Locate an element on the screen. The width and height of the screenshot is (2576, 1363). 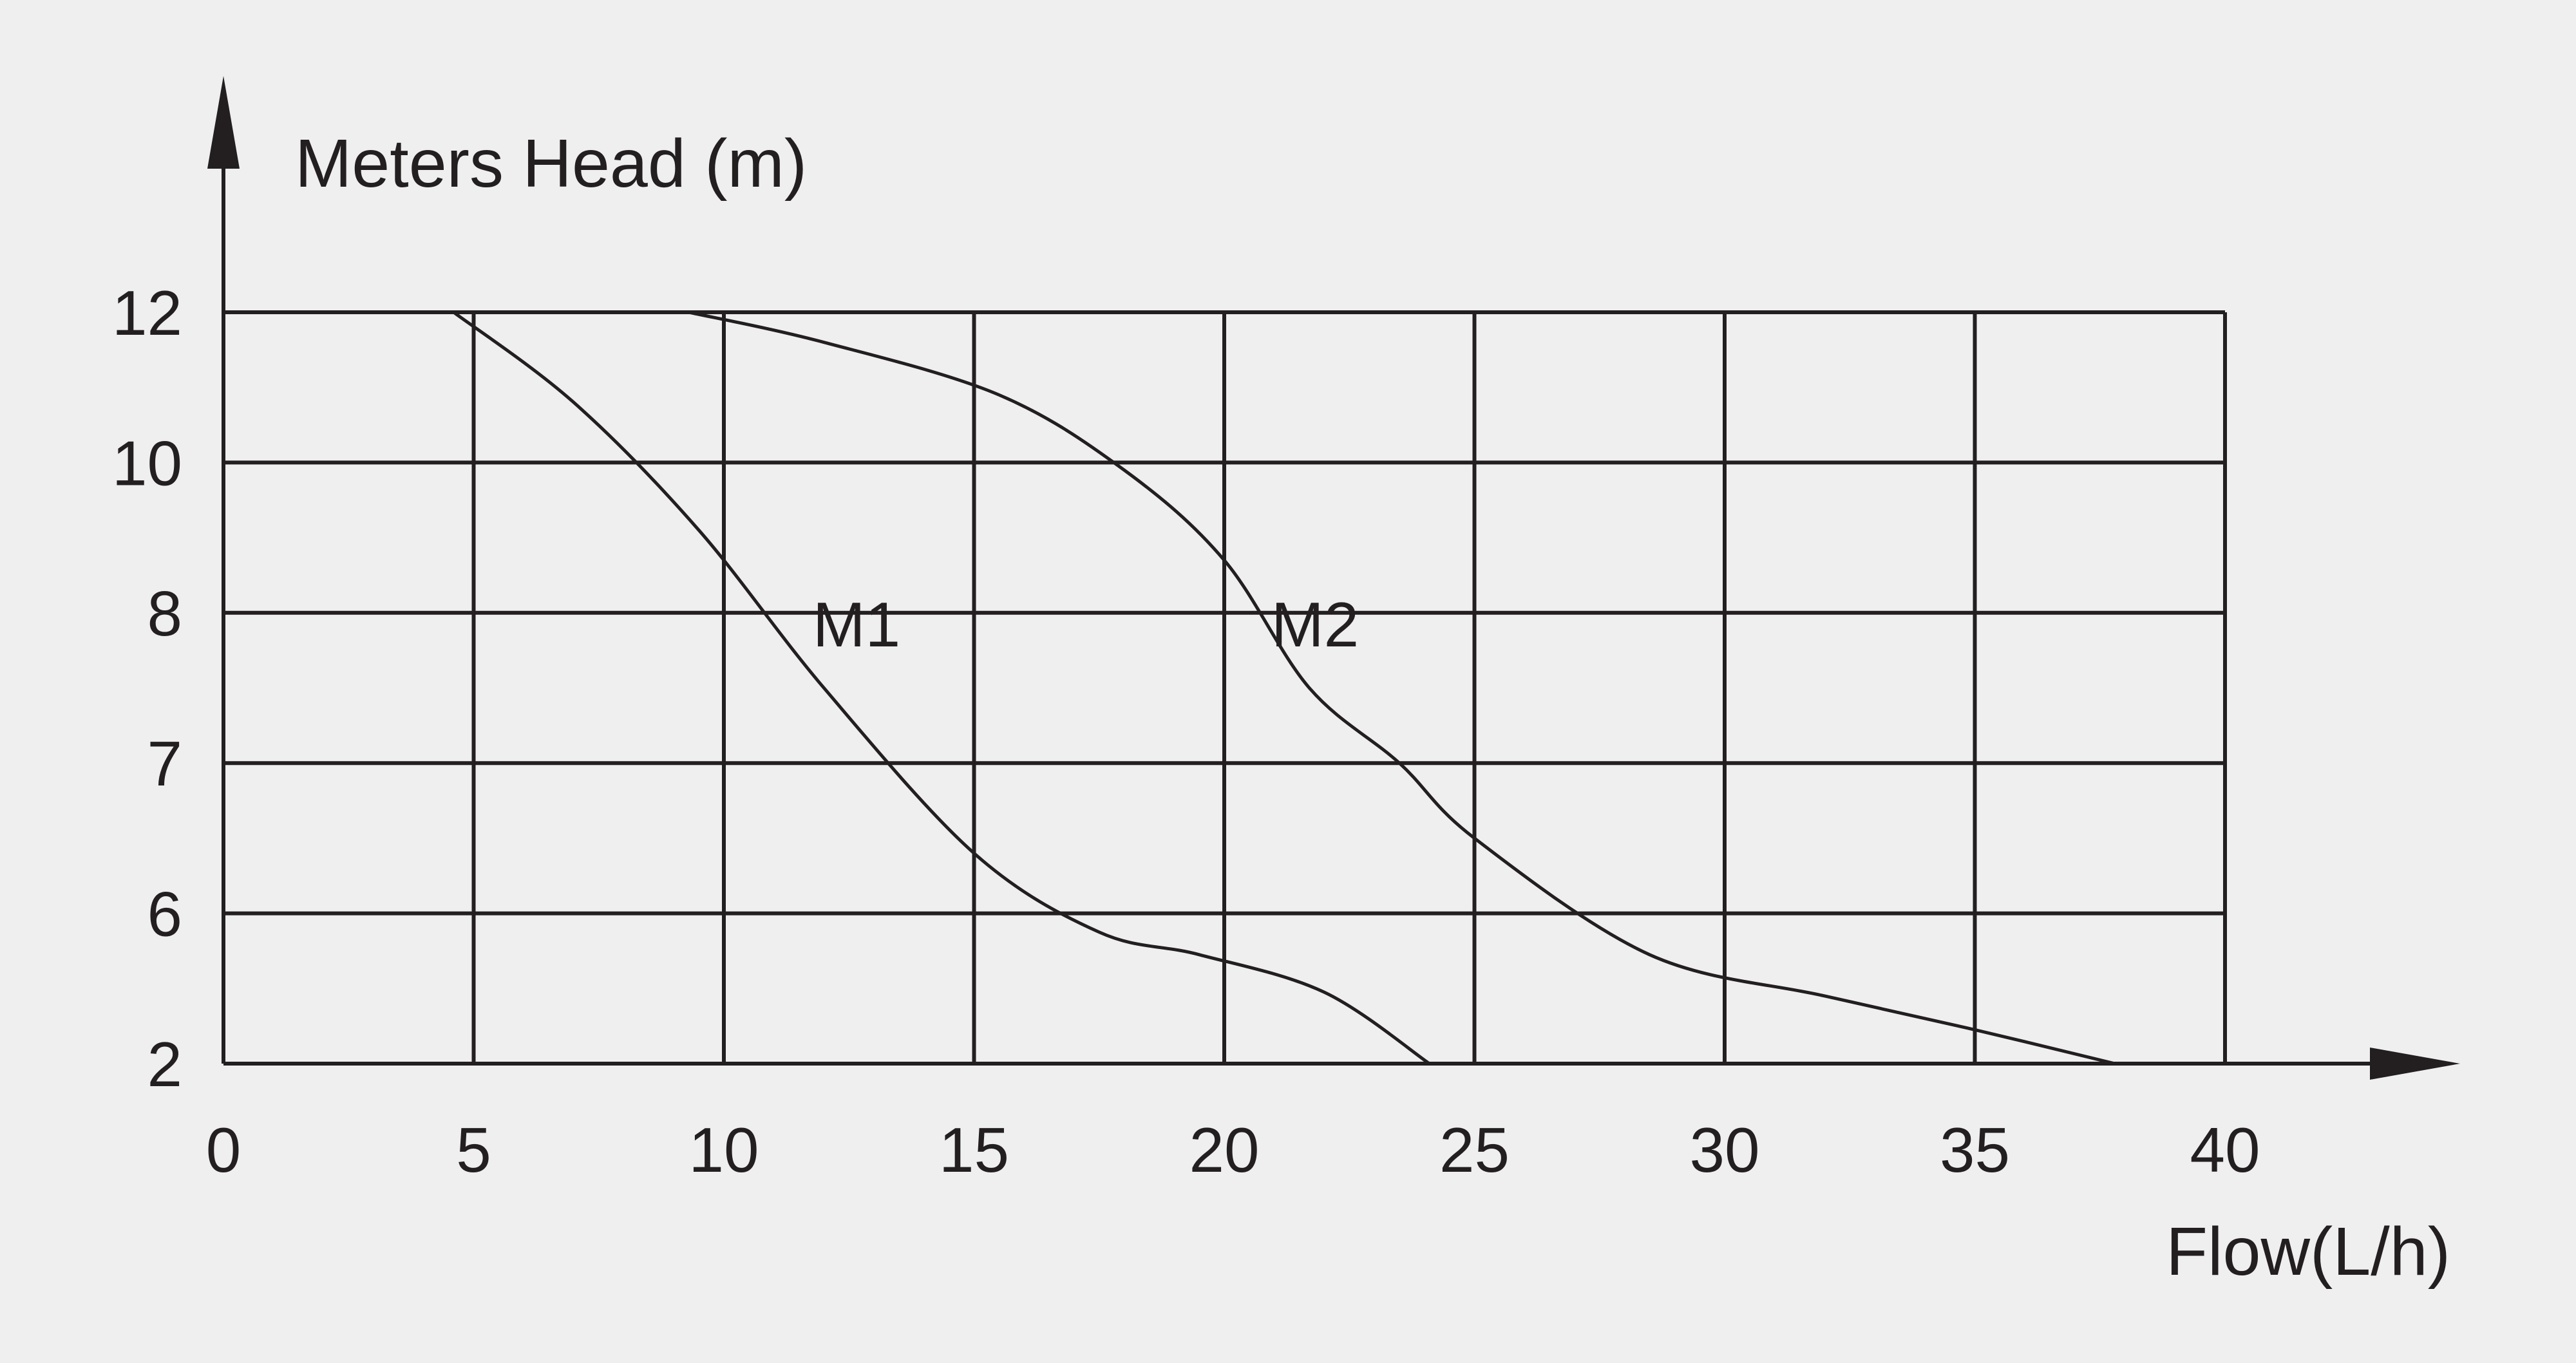
y-axis-title: Meters Head (m) is located at coordinates (551, 164).